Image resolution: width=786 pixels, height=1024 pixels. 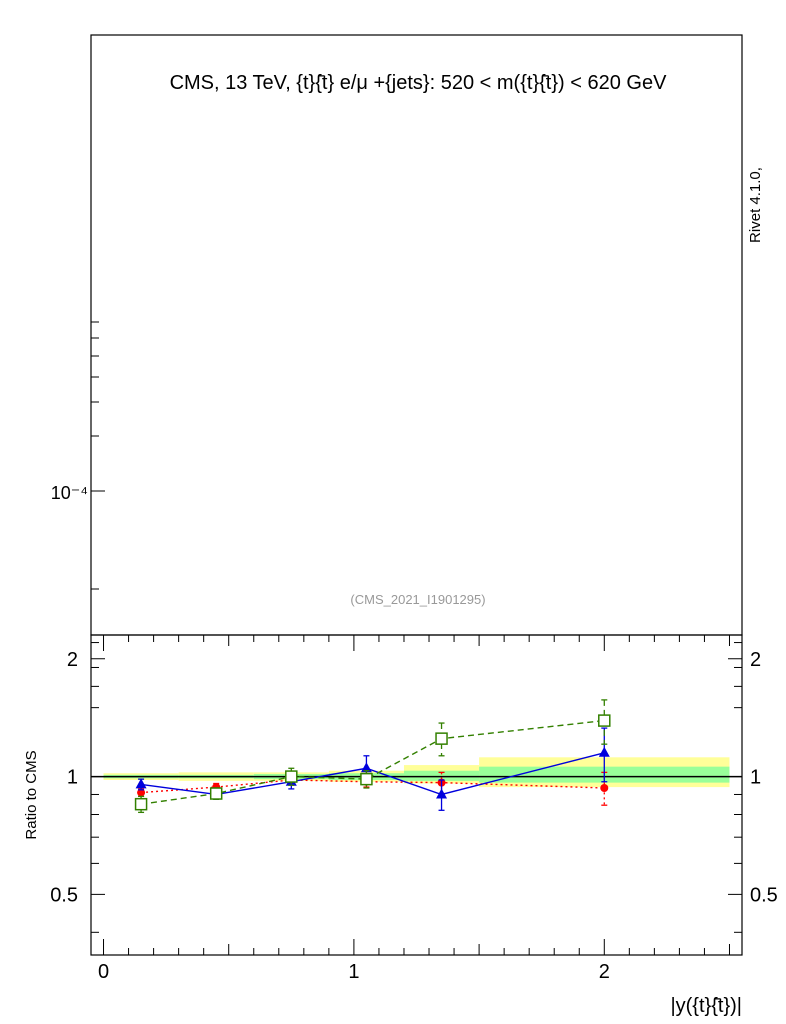 What do you see at coordinates (98, 455) in the screenshot?
I see `main-panel-y-ticks` at bounding box center [98, 455].